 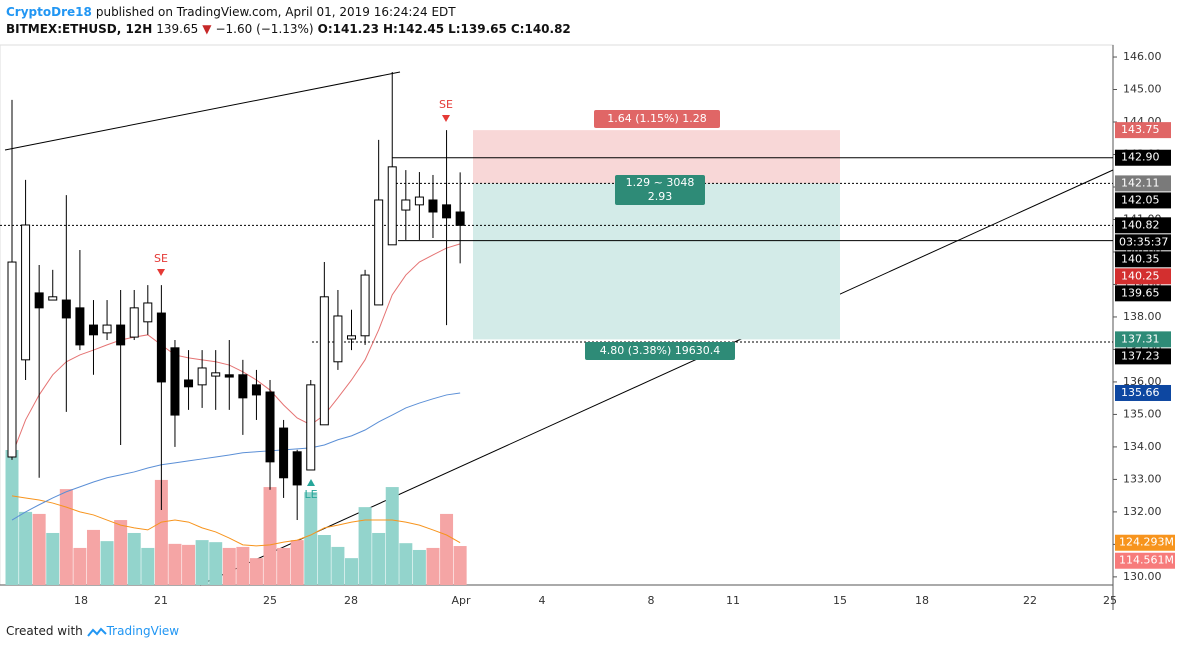 I want to click on x-tick-label: 28, so click(x=351, y=600).